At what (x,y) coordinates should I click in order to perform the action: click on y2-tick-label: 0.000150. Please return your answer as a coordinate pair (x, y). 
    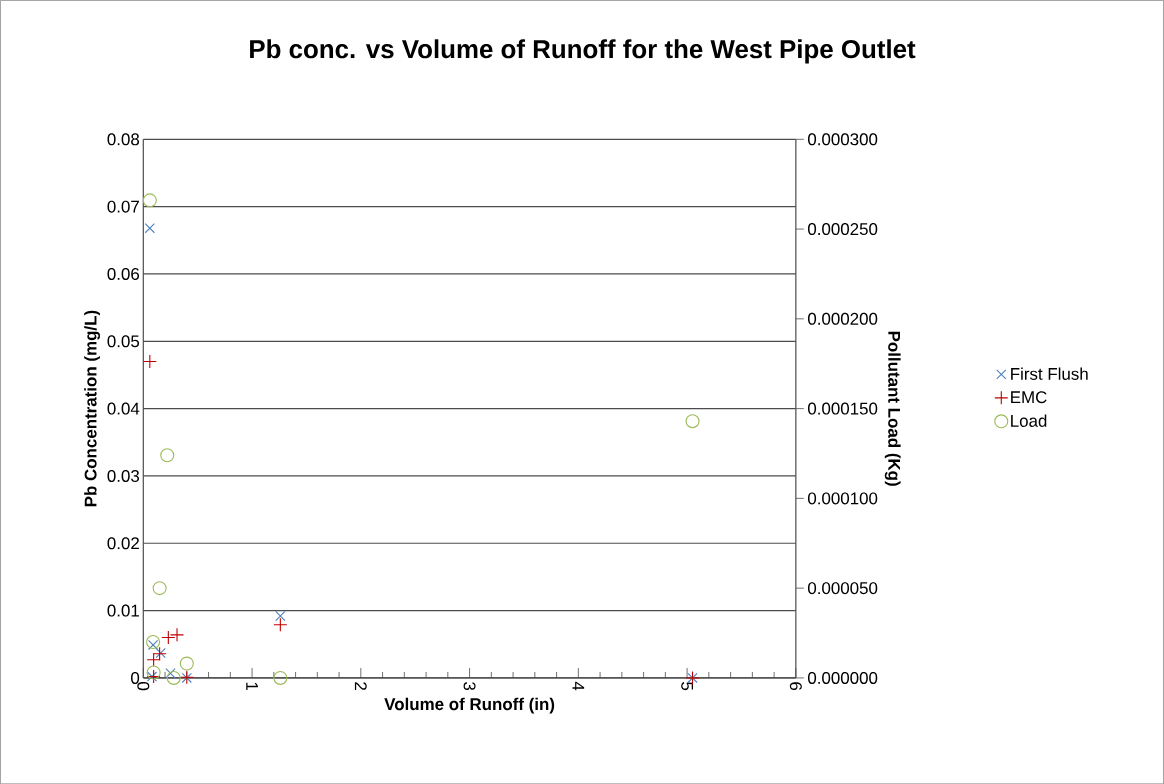
    Looking at the image, I should click on (842, 408).